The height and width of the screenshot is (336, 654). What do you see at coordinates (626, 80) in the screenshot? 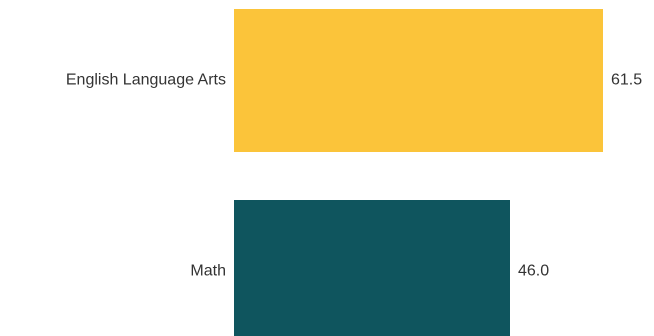
I see `value-label: 61.5` at bounding box center [626, 80].